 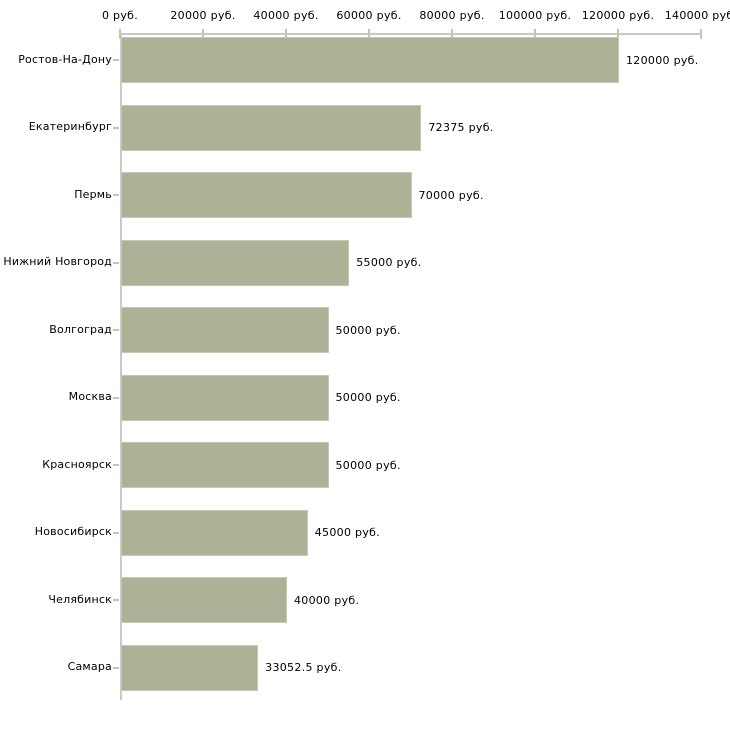 I want to click on x-tick-label: 20000 руб., so click(x=203, y=15).